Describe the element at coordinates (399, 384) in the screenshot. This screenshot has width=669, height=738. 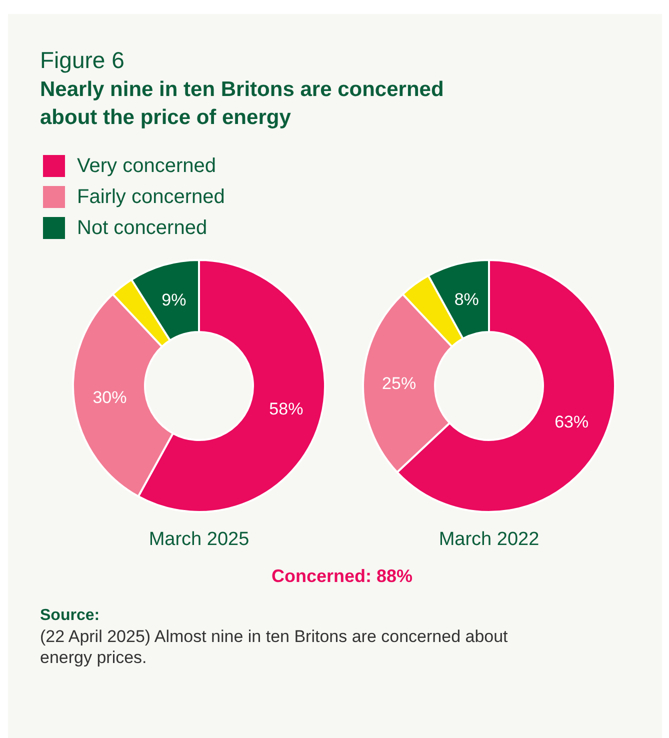
I see `data-label: 25%` at that location.